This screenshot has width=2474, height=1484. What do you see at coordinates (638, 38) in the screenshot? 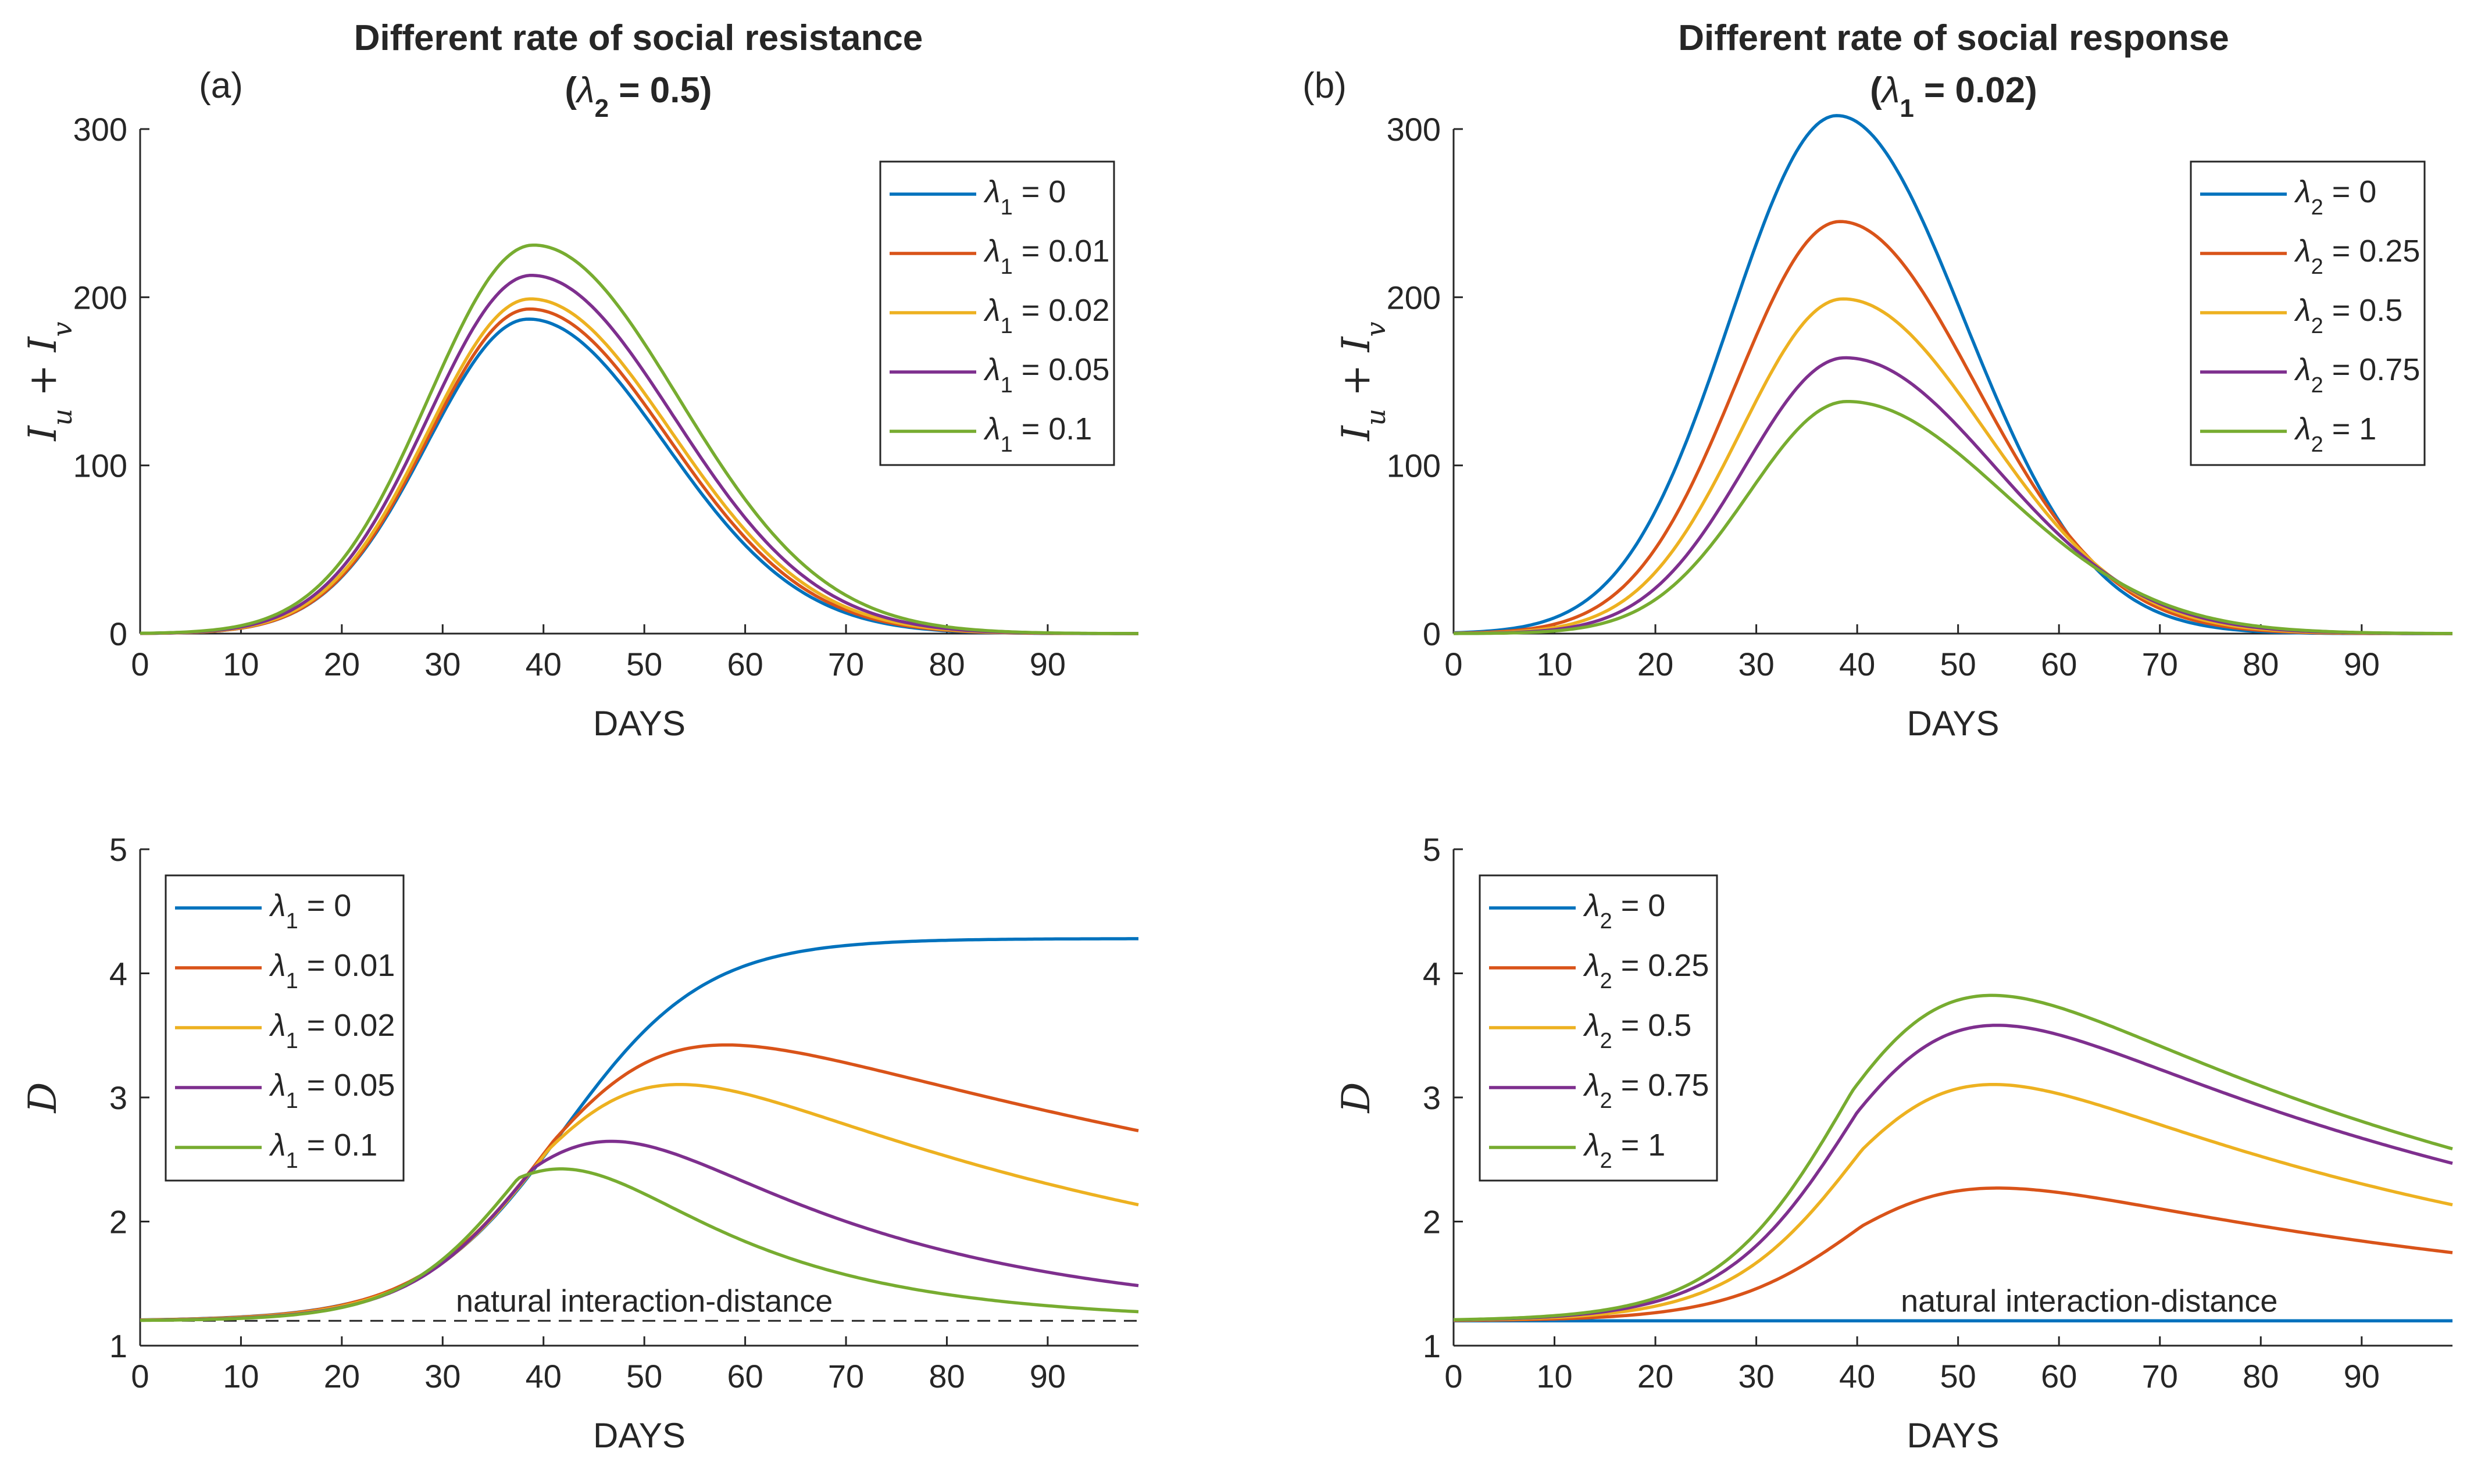
I see `panel-a-title-line1: Different rate of social resistance` at bounding box center [638, 38].